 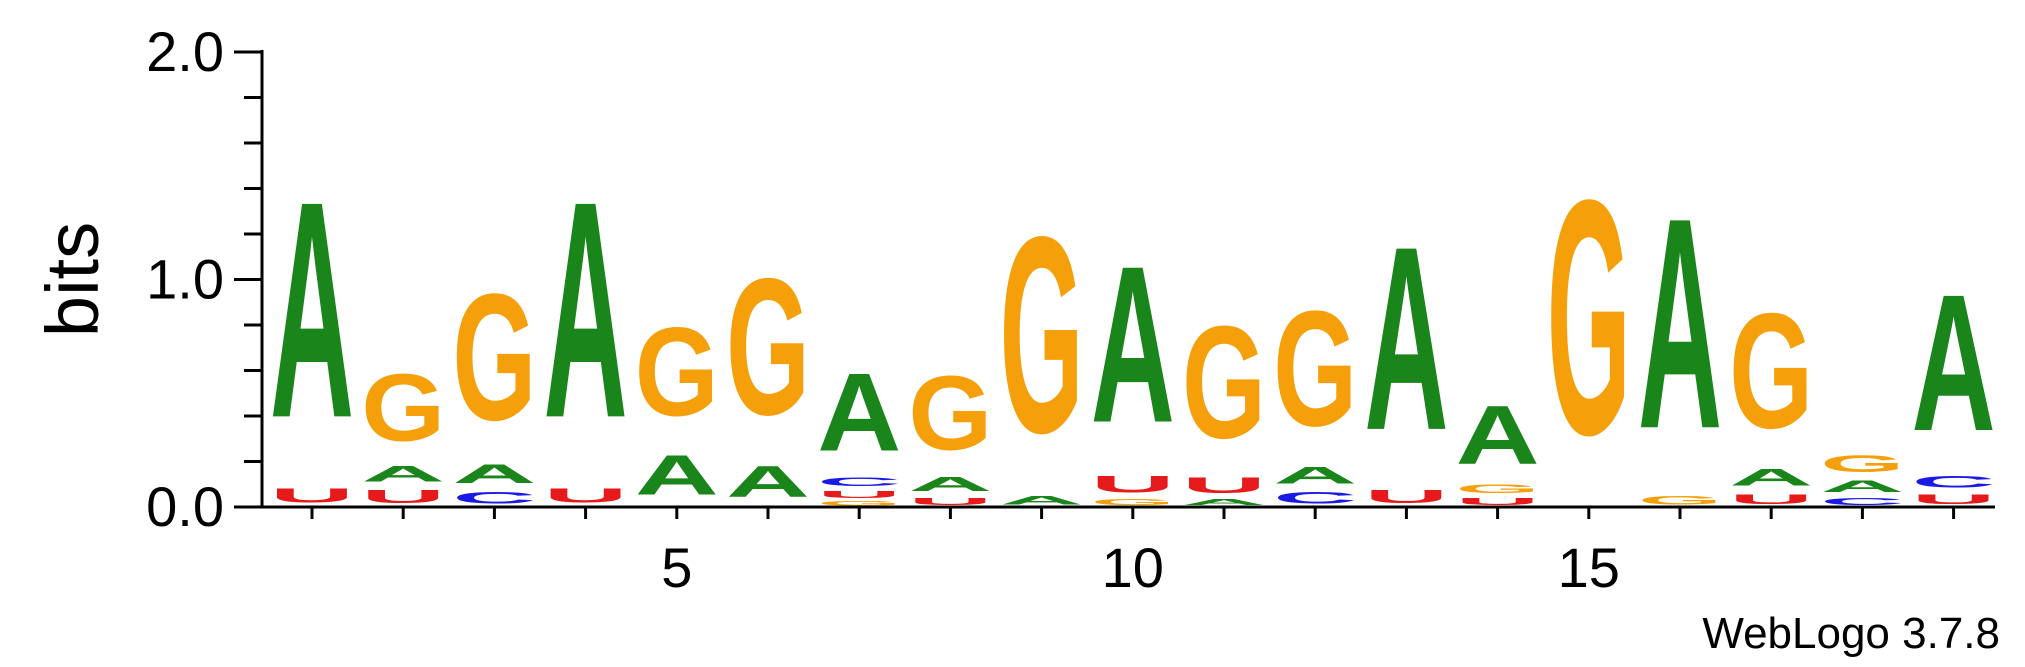 What do you see at coordinates (1133, 483) in the screenshot?
I see `letter-U-pos-10: U` at bounding box center [1133, 483].